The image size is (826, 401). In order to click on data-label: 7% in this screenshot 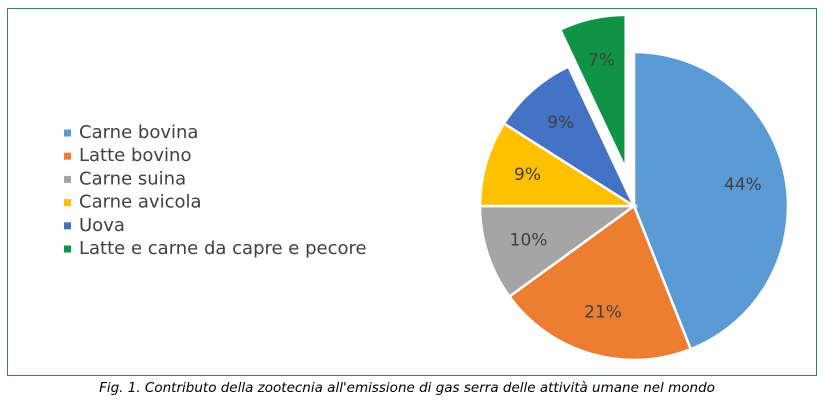, I will do `click(601, 61)`.